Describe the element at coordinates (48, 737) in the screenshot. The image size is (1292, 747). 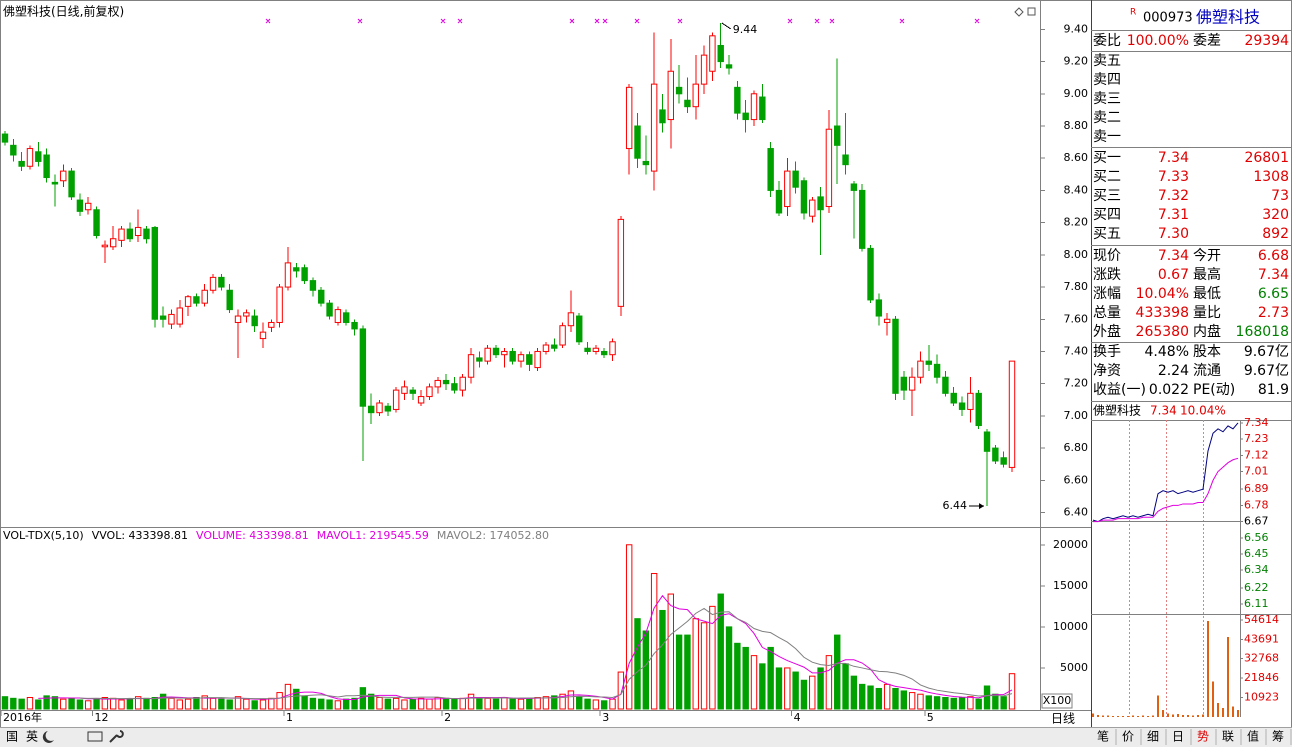
I see `moon-icon` at that location.